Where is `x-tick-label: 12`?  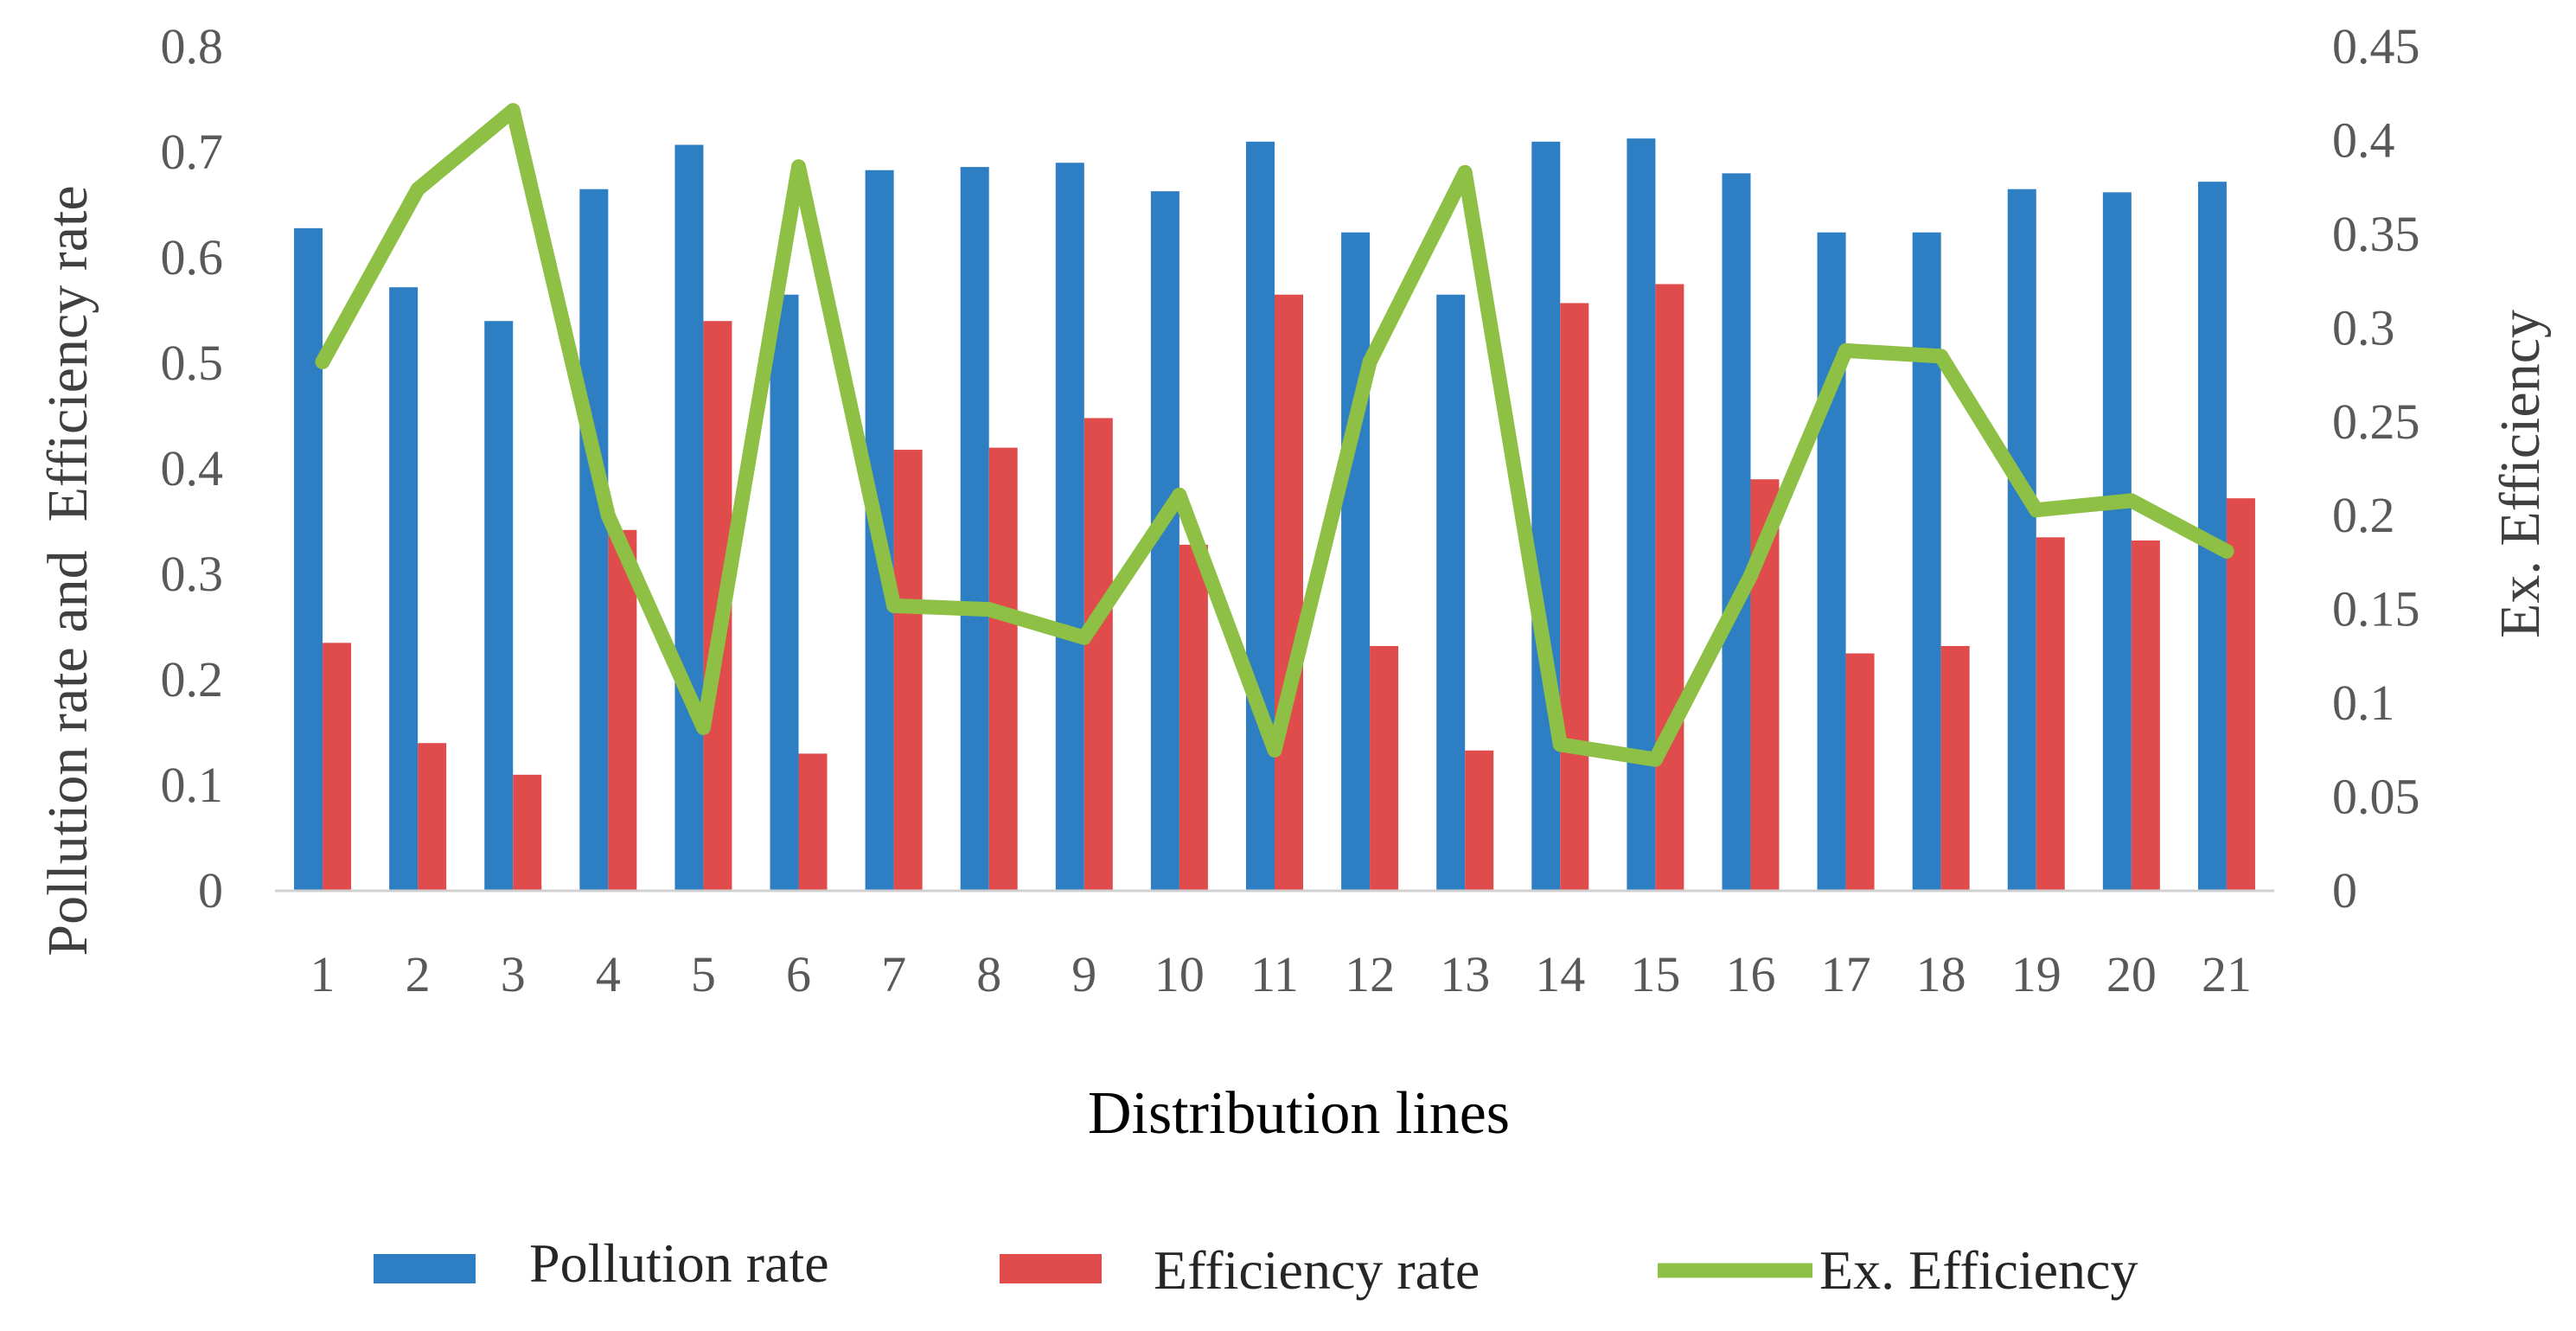 x-tick-label: 12 is located at coordinates (1370, 974).